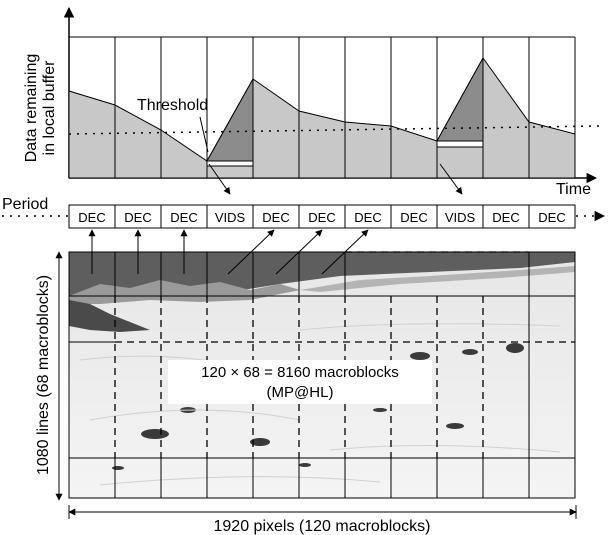 The image size is (608, 535). I want to click on threshold-label: Threshold, so click(172, 105).